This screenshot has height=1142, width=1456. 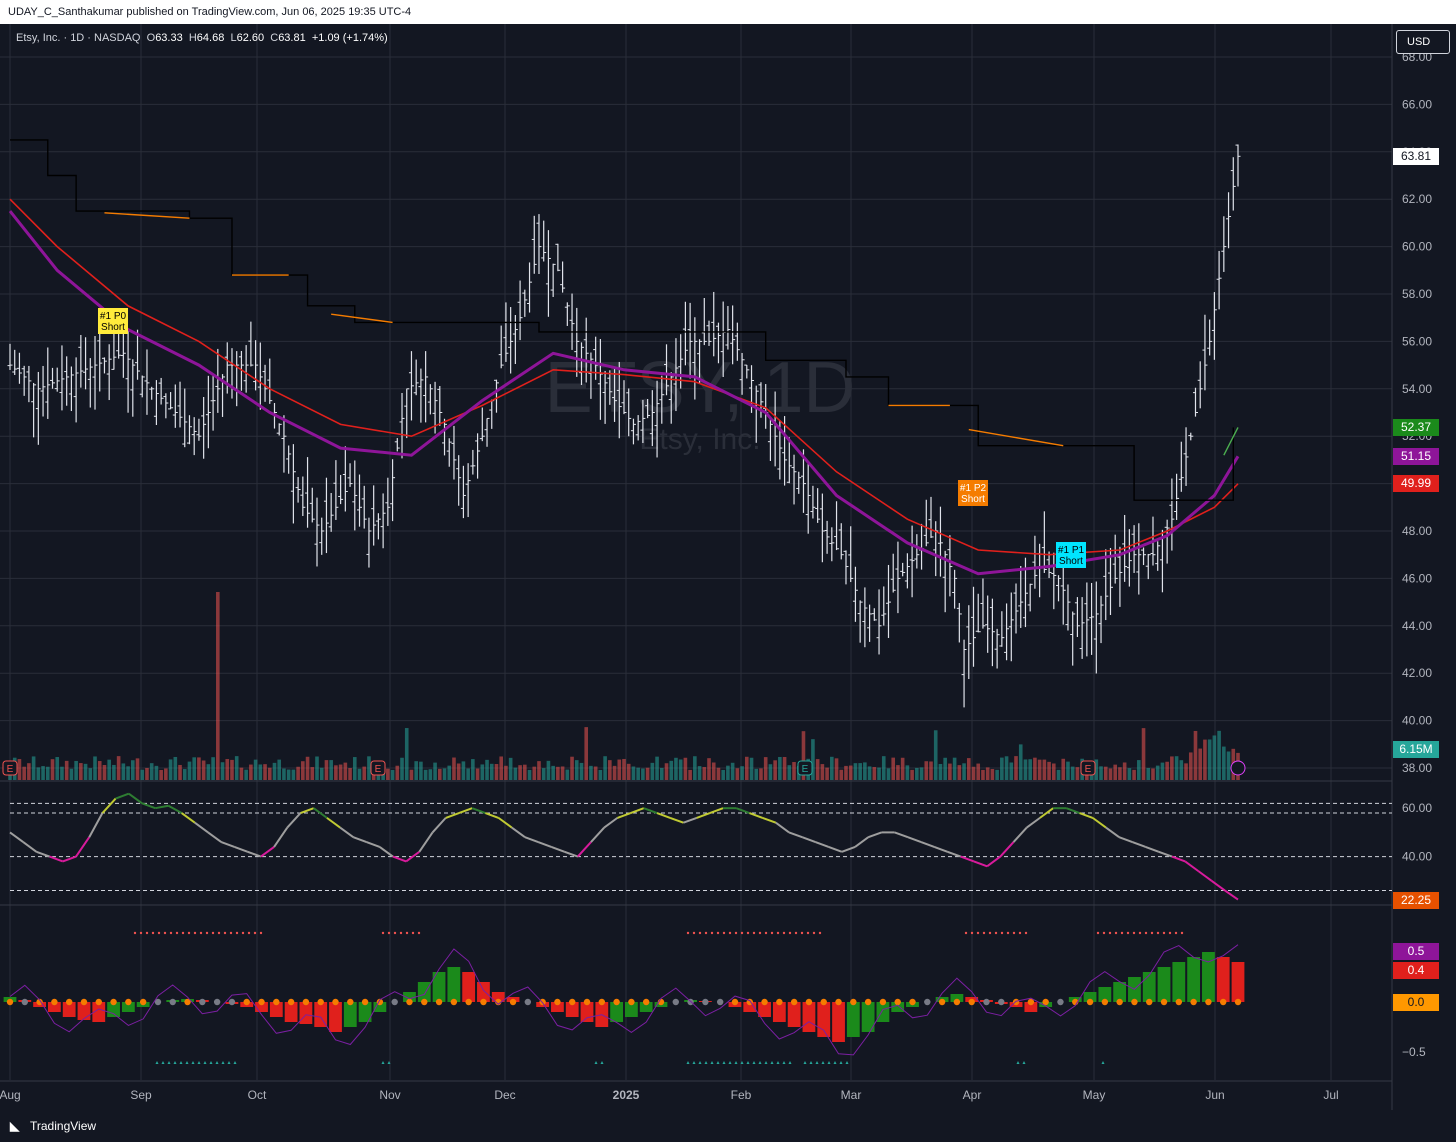 What do you see at coordinates (1071, 561) in the screenshot?
I see `annotation-label: Short` at bounding box center [1071, 561].